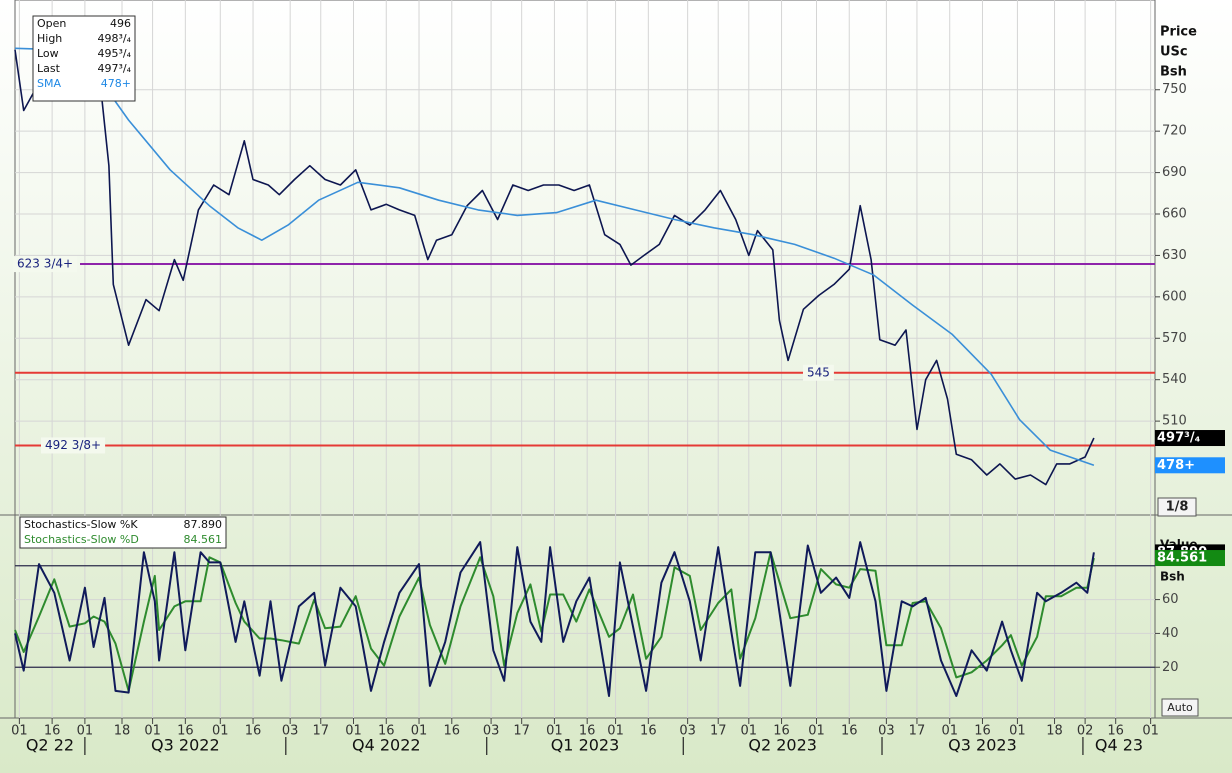  Describe the element at coordinates (1174, 296) in the screenshot. I see `y-tick-label: 600` at that location.